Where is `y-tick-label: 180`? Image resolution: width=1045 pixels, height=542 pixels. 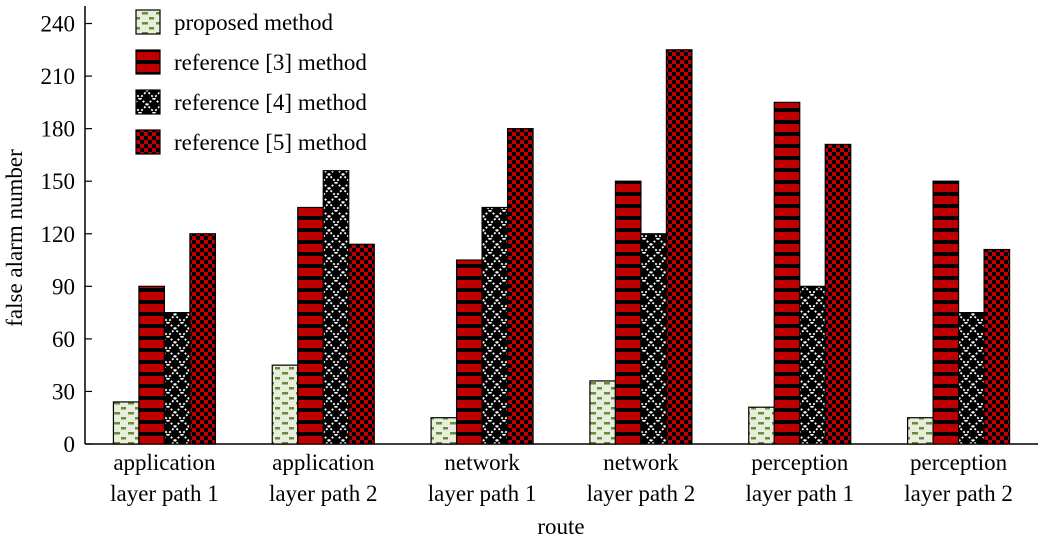
y-tick-label: 180 is located at coordinates (58, 129).